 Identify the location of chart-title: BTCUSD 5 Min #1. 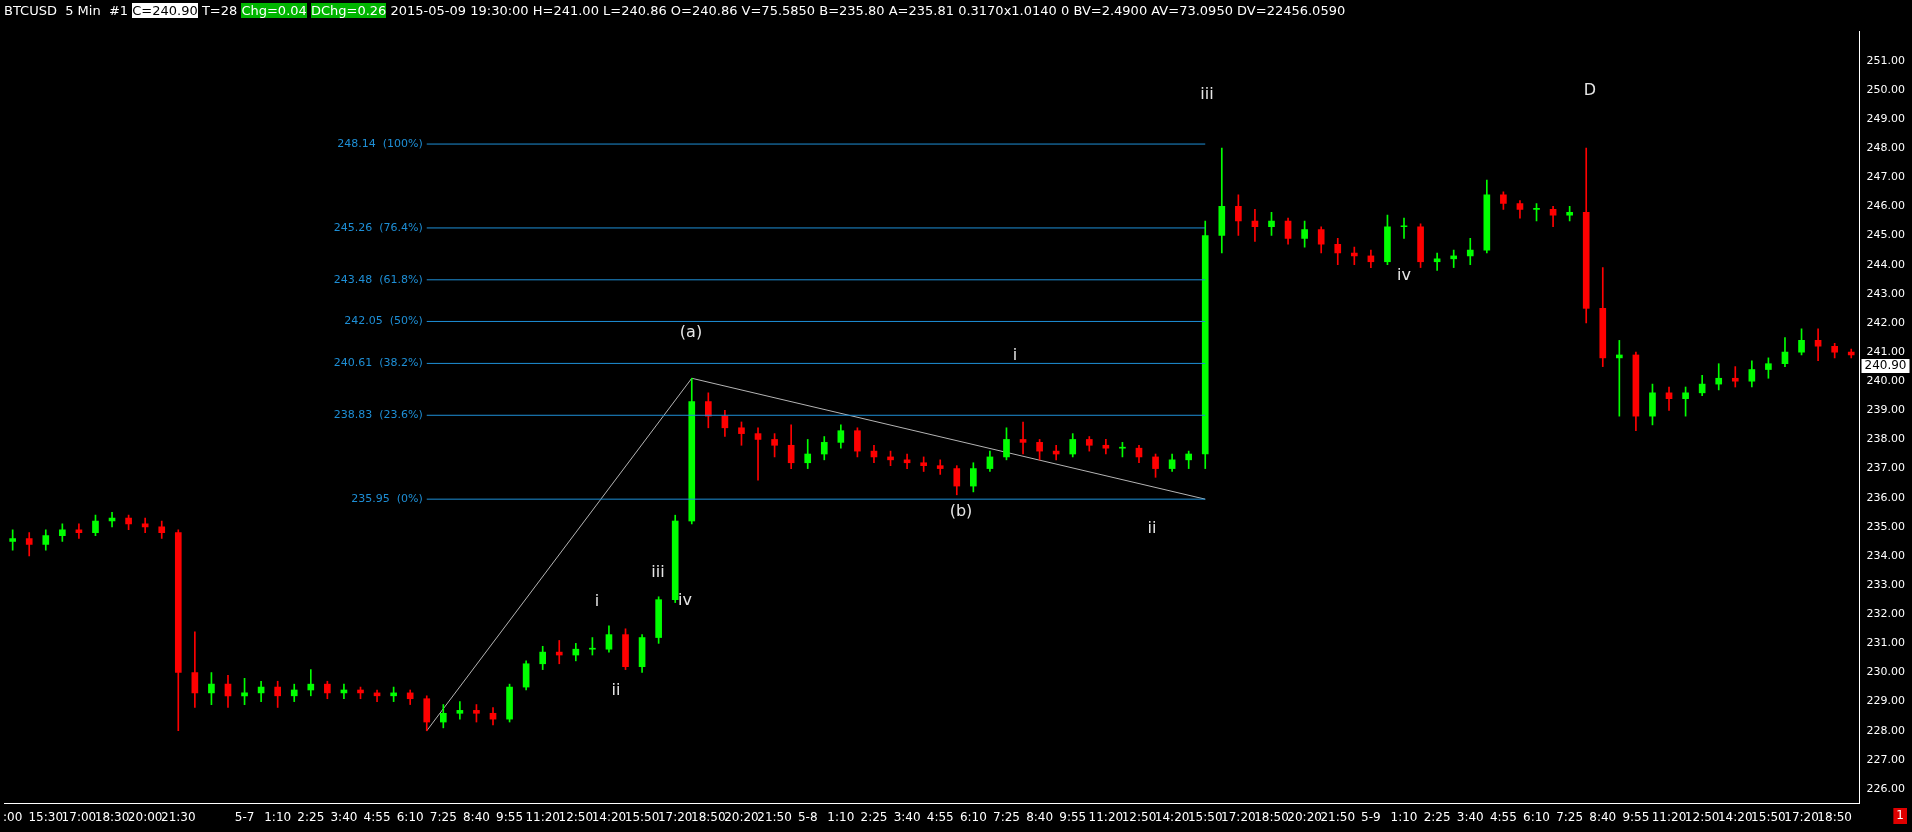
(66, 10).